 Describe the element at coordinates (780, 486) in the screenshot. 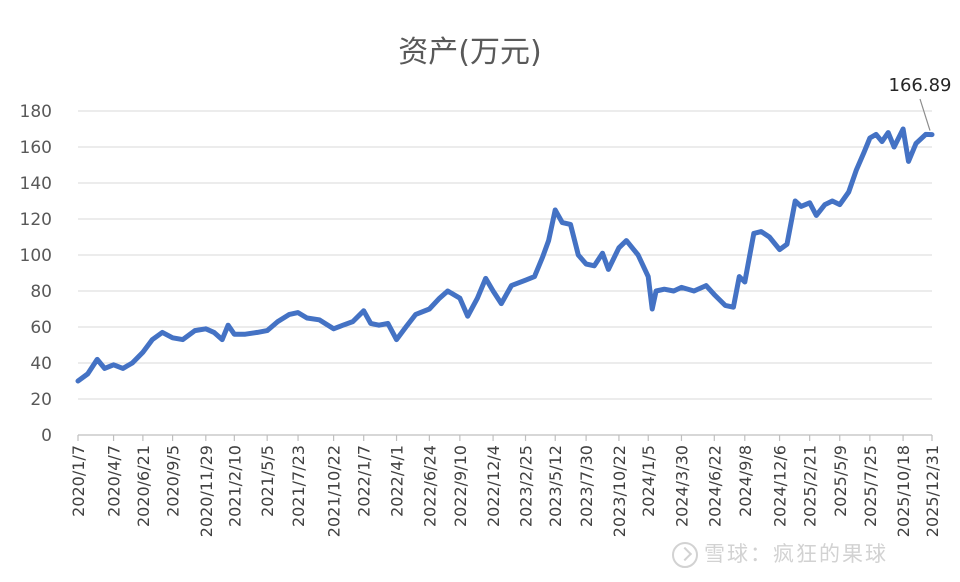

I see `x-tick-label: 2024/12/6` at that location.